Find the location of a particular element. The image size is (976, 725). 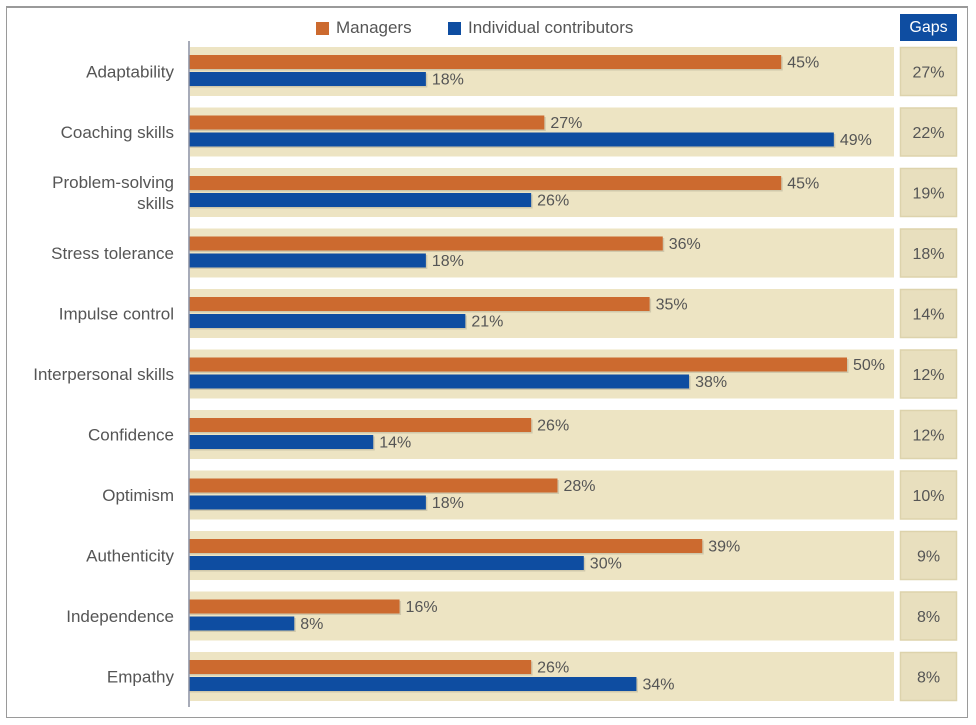

category-label: Authenticity is located at coordinates (130, 556).